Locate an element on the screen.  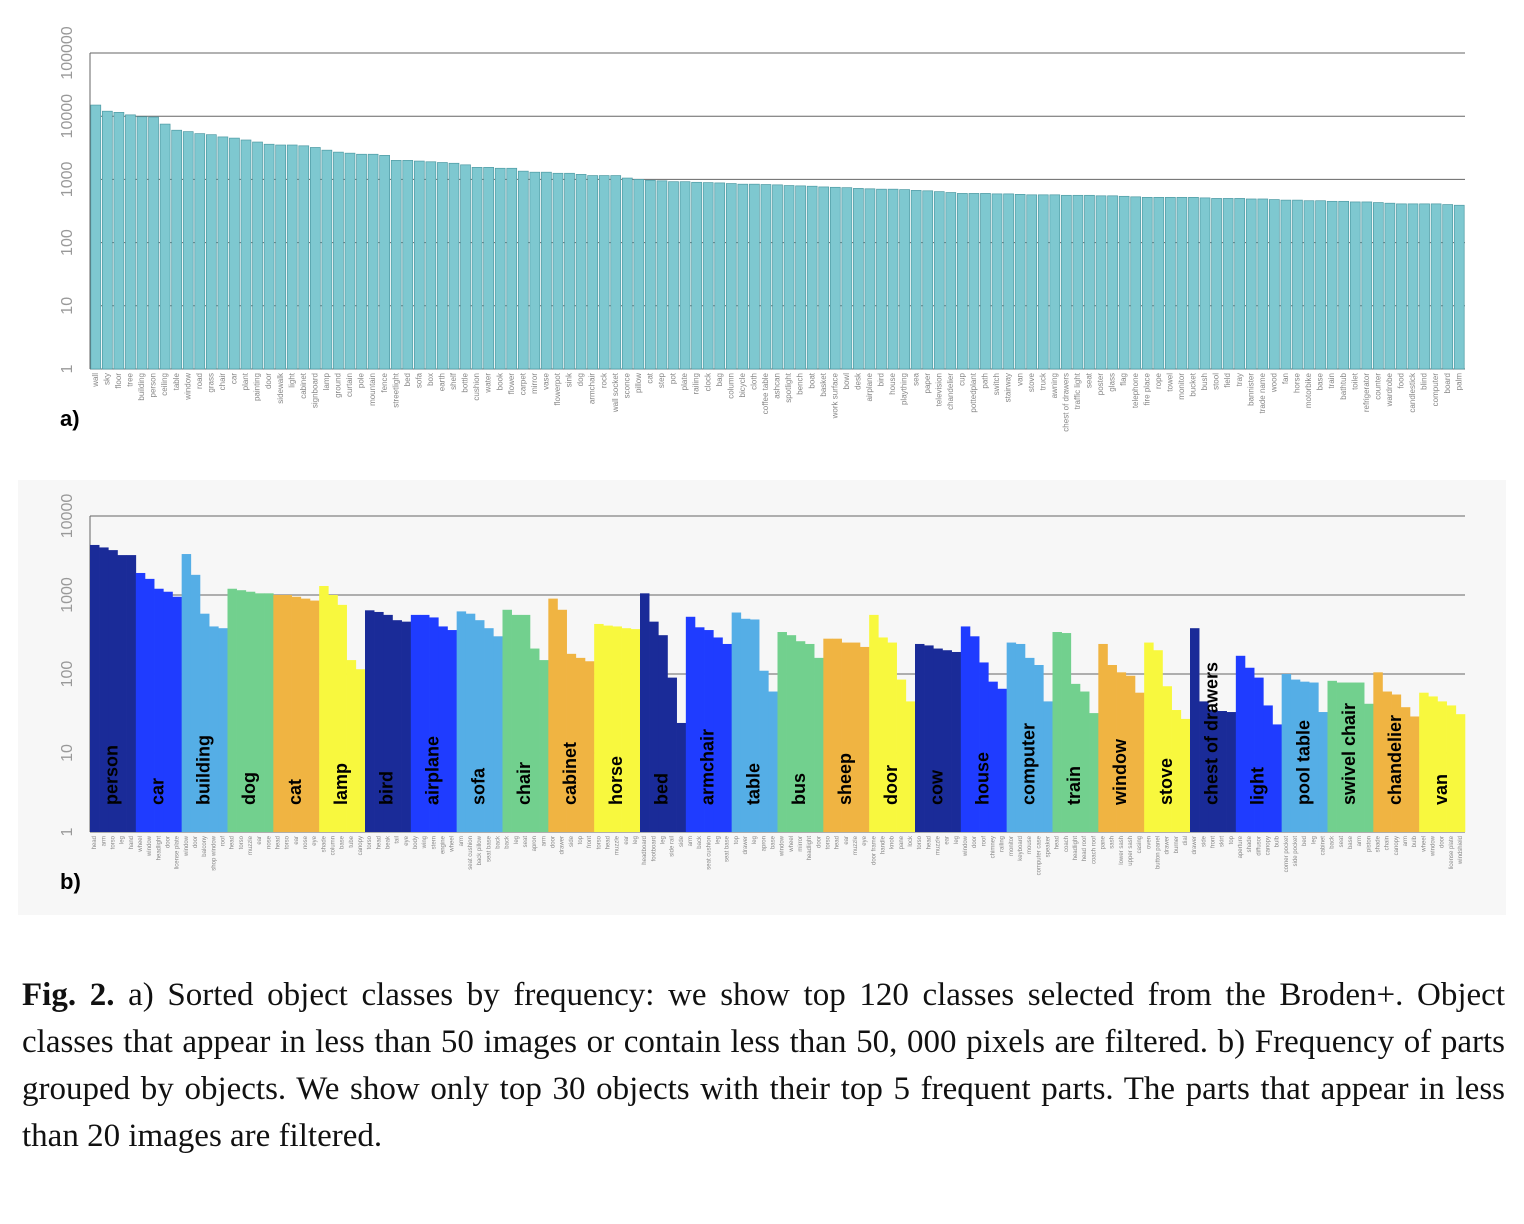
x-tick-label: awning is located at coordinates (1054, 385).